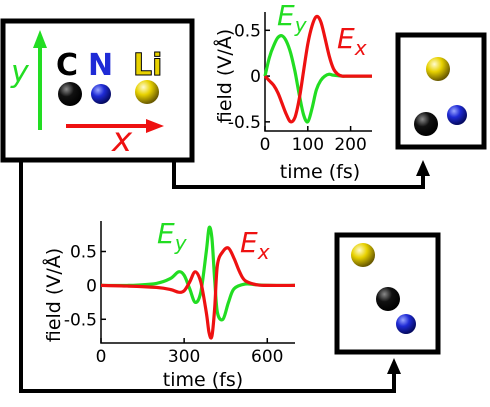 The width and height of the screenshot is (490, 407). I want to click on chart-bottom-xtick-label: 0, so click(101, 357).